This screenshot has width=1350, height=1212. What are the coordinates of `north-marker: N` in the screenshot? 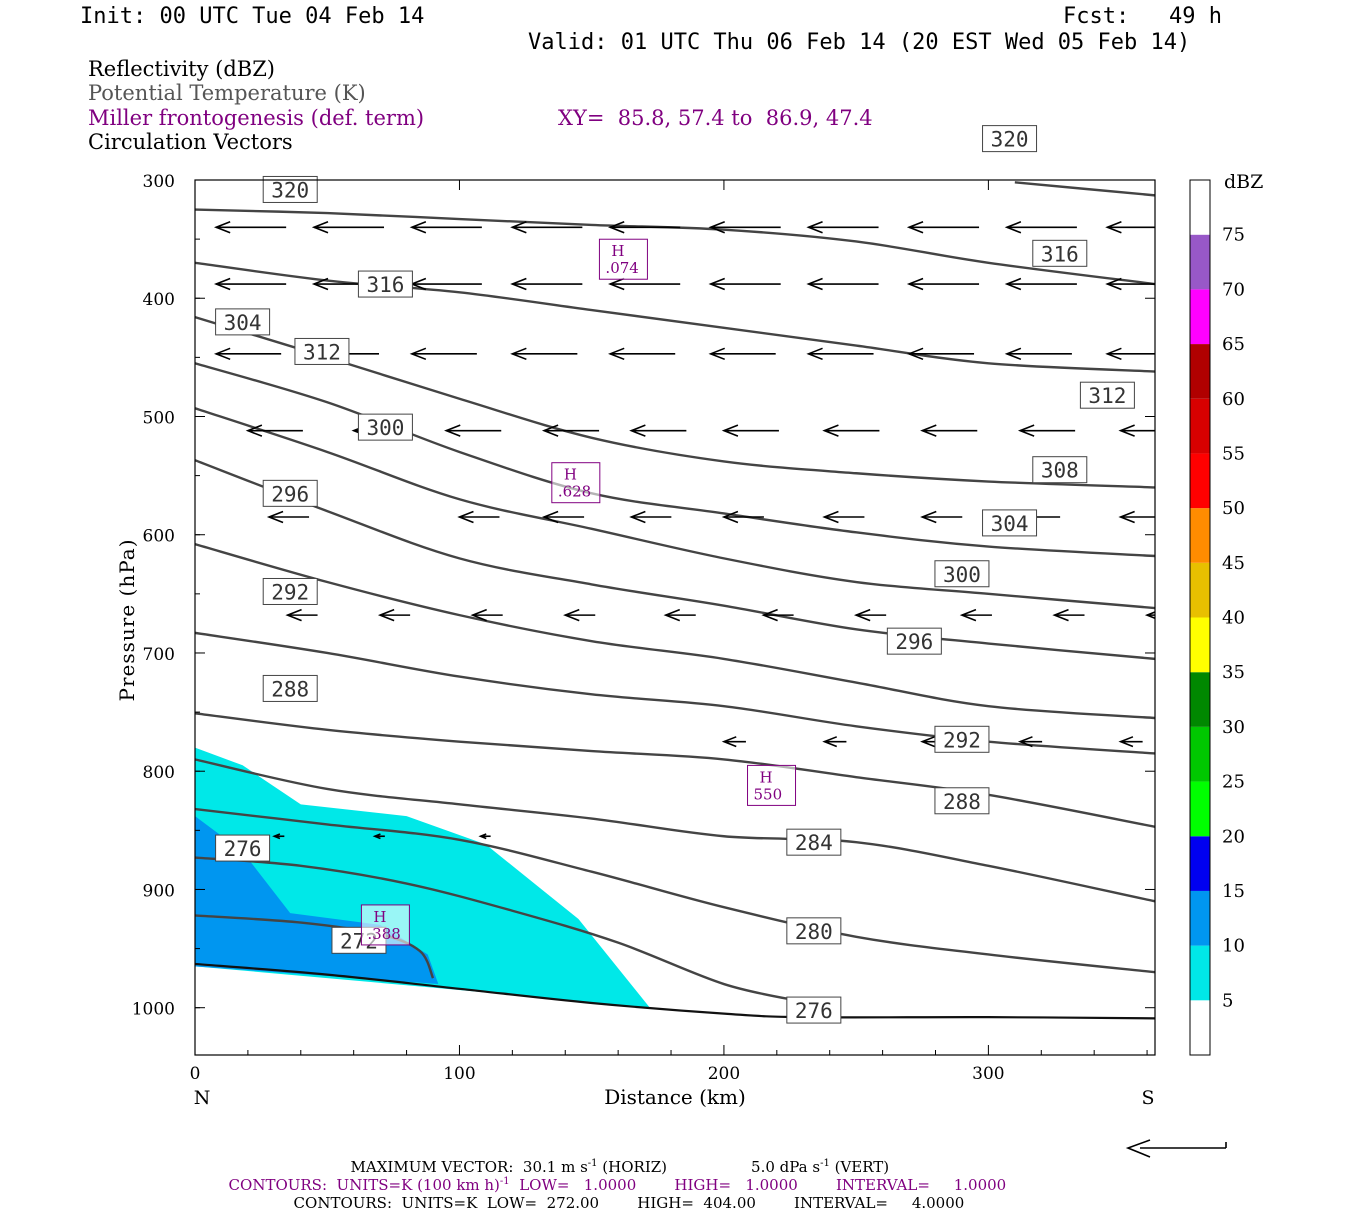 It's located at (202, 1098).